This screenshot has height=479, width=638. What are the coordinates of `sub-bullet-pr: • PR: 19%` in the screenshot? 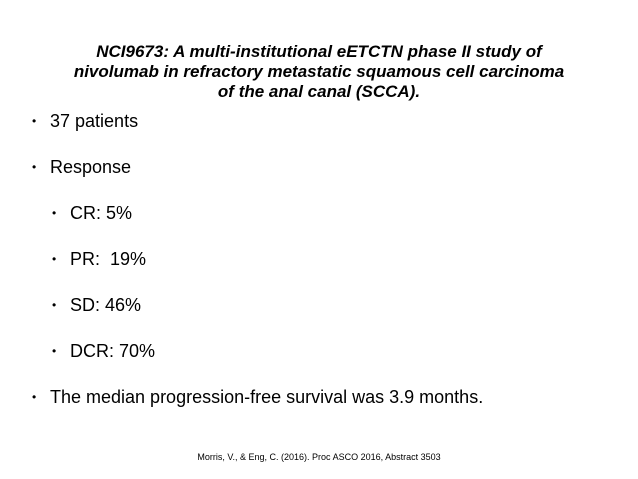 It's located at (99, 259).